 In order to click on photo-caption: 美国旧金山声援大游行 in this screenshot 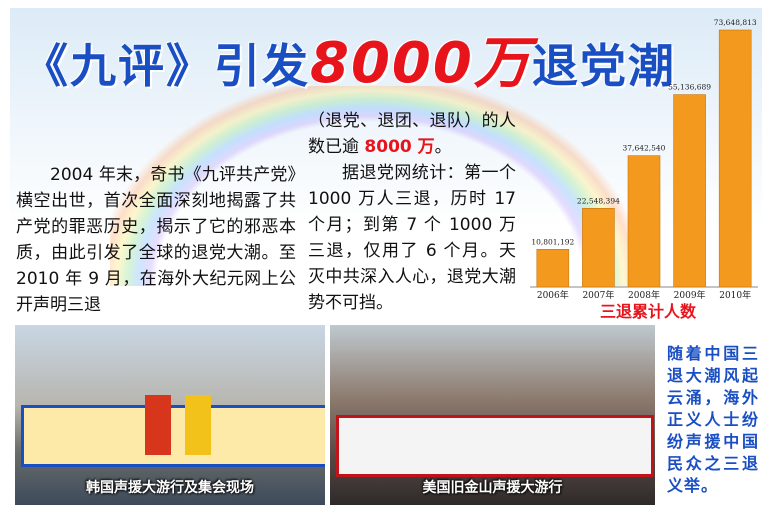, I will do `click(492, 488)`.